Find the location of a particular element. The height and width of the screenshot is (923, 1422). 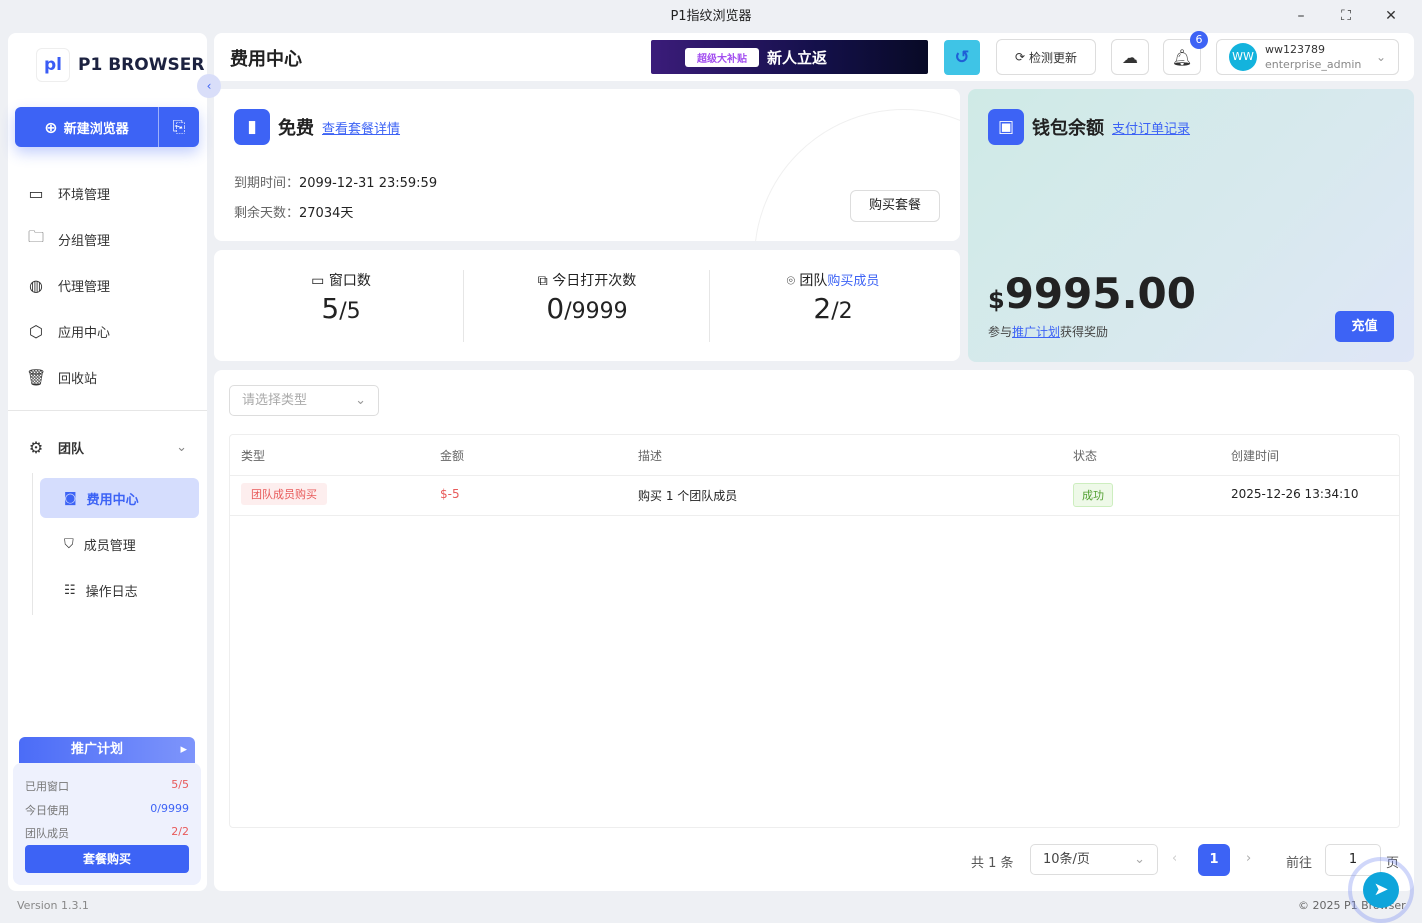

sidebar-group-team: ⚙ 团队 ⌄ is located at coordinates (107, 447).